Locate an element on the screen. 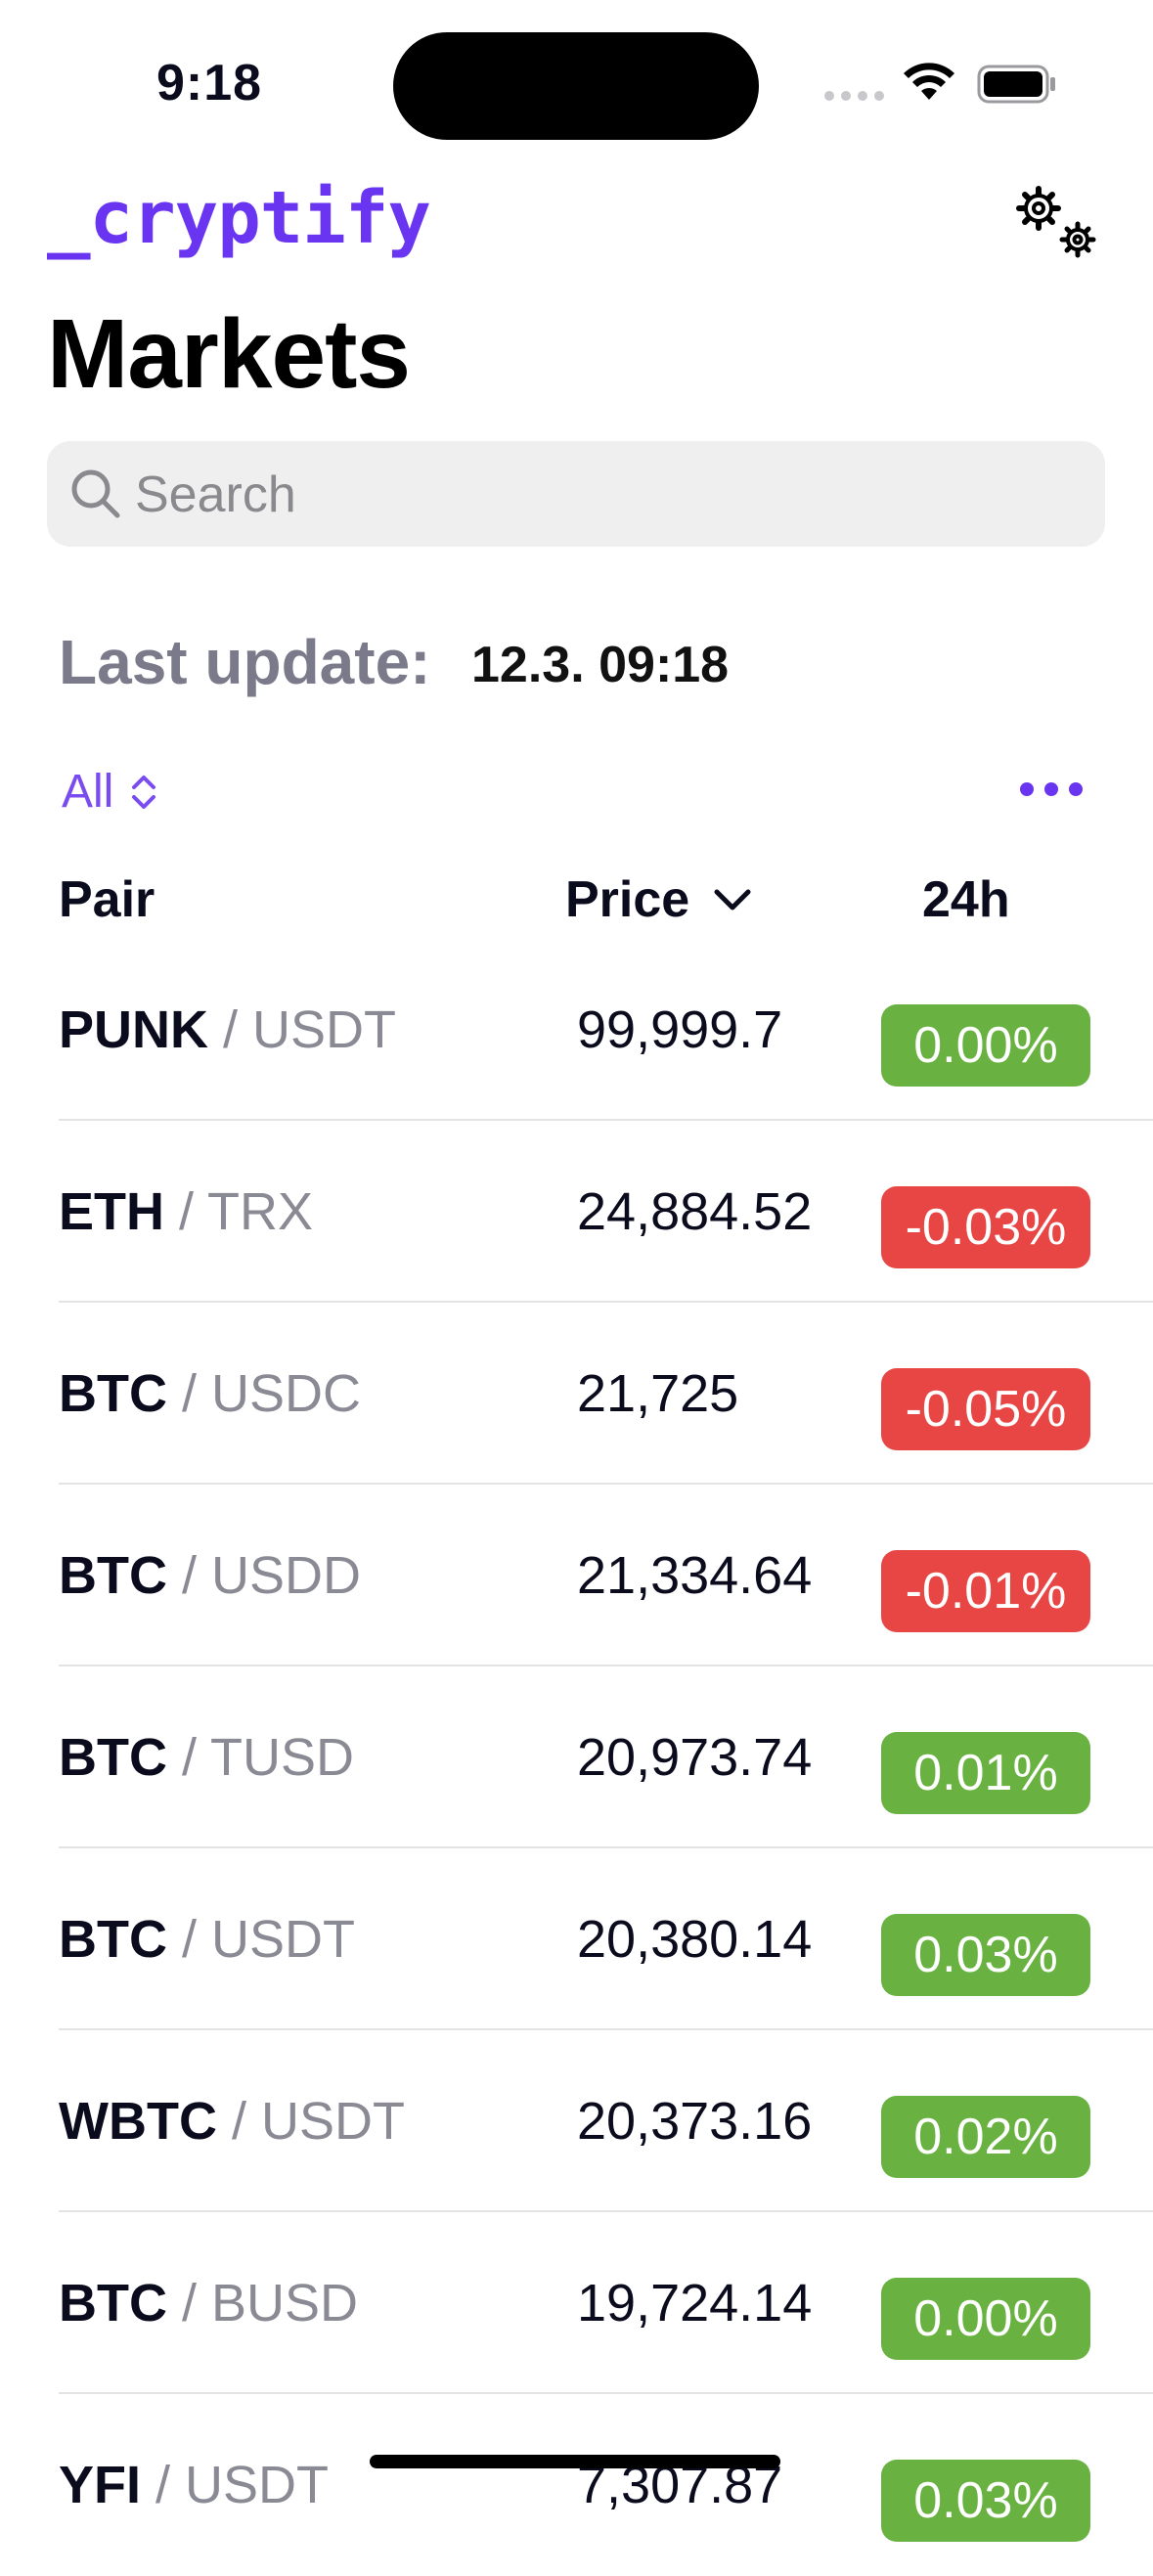 Image resolution: width=1153 pixels, height=2576 pixels. pair-quote: BUSD is located at coordinates (285, 2303).